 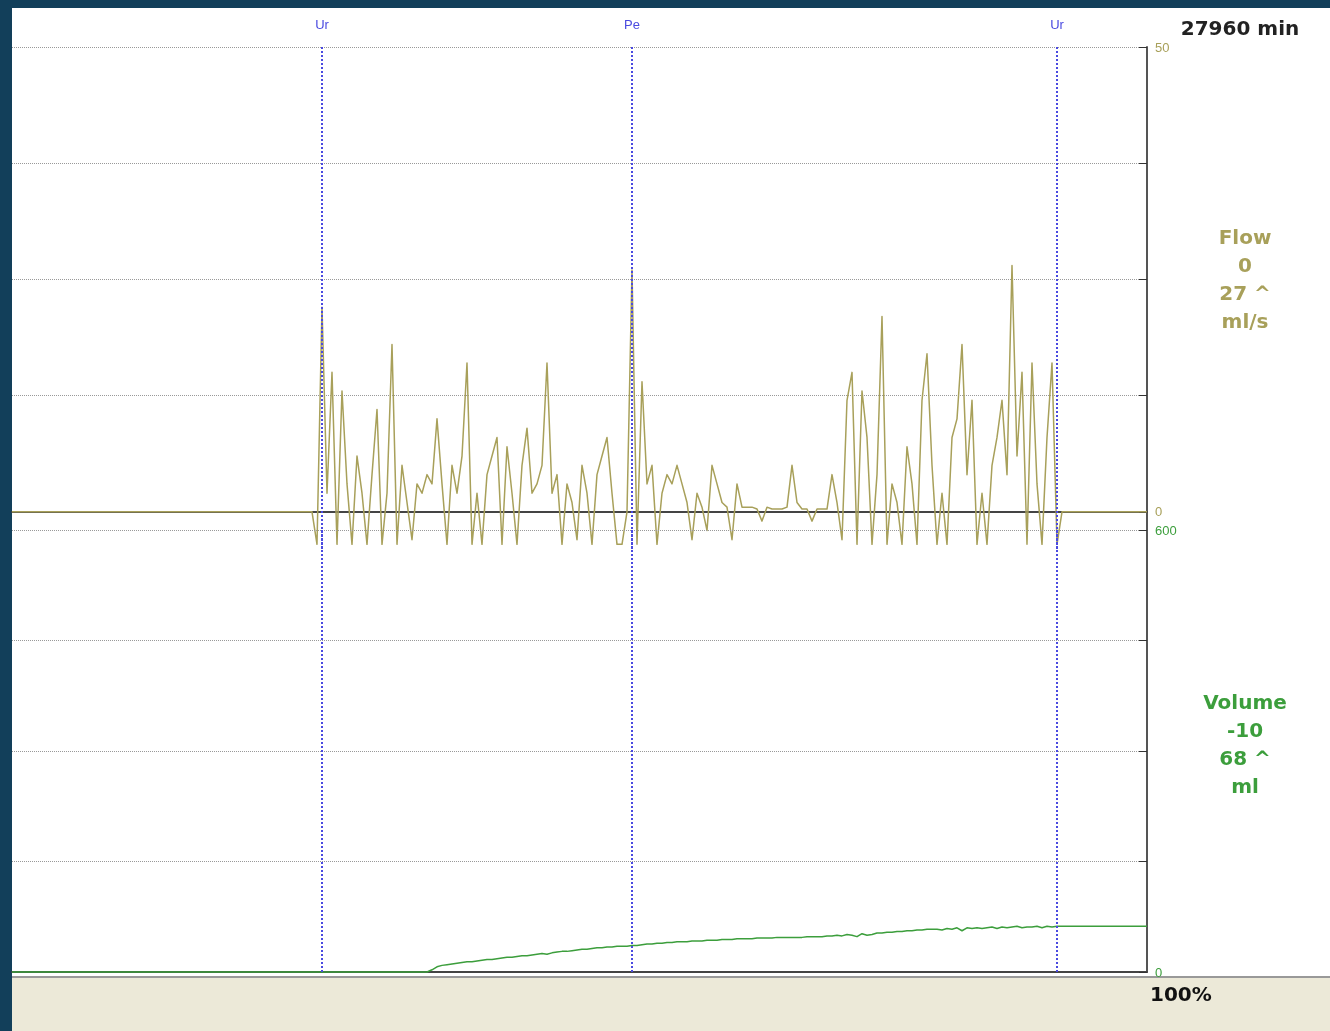 I want to click on text: Volume, so click(x=1245, y=702).